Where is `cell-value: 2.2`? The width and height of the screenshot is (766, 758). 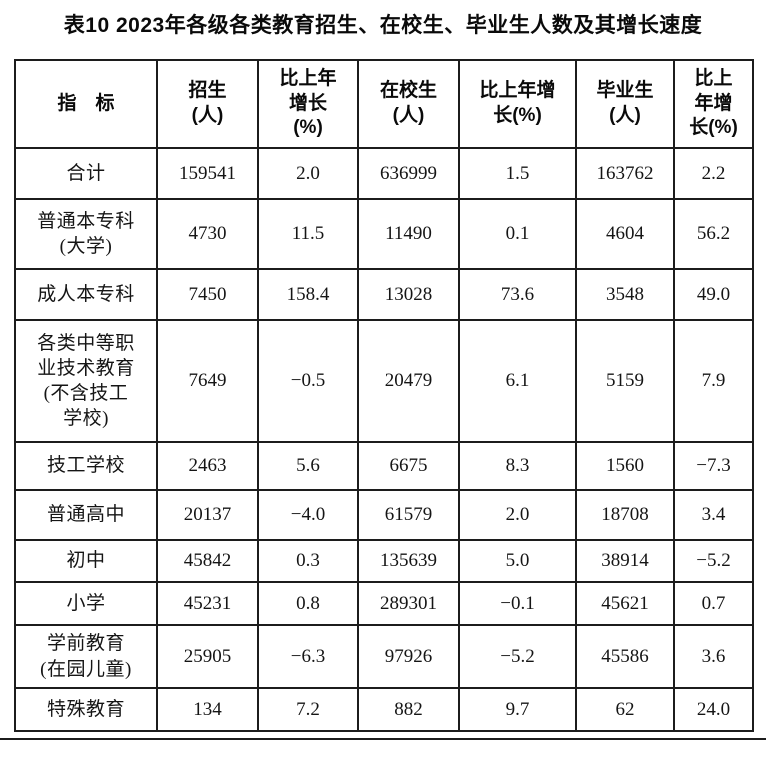 cell-value: 2.2 is located at coordinates (713, 173).